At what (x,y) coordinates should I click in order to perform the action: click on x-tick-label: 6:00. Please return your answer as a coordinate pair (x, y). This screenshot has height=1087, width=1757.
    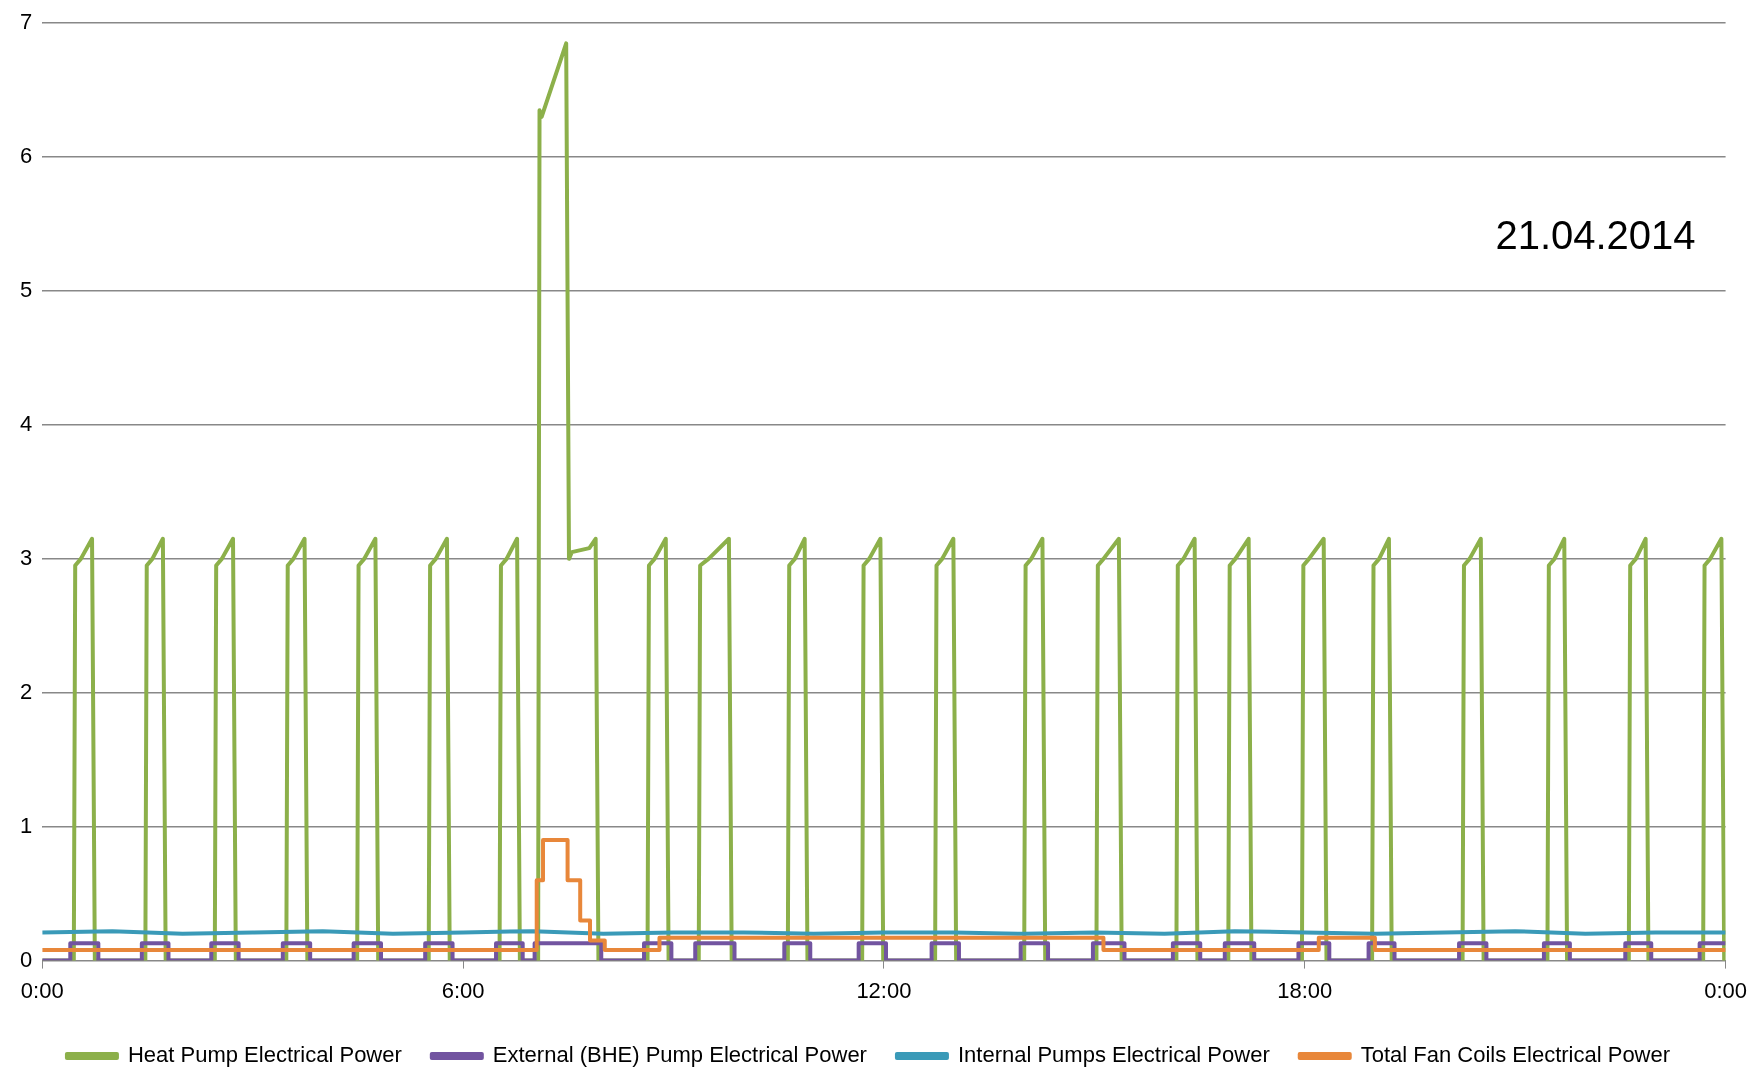
    Looking at the image, I should click on (463, 990).